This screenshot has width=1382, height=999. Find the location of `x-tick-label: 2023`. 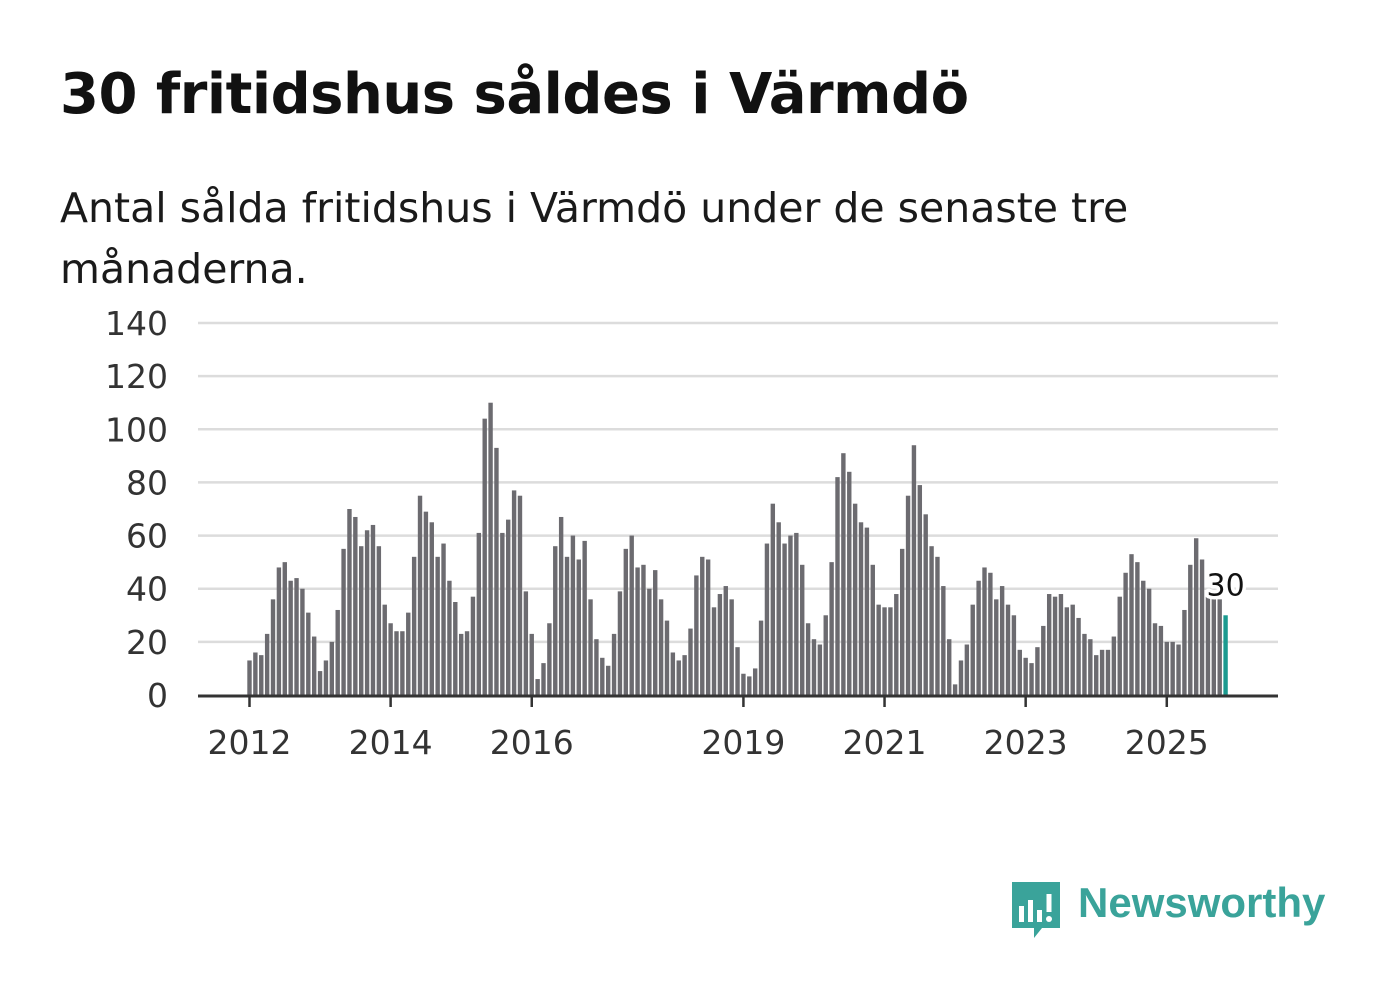

x-tick-label: 2023 is located at coordinates (1026, 742).